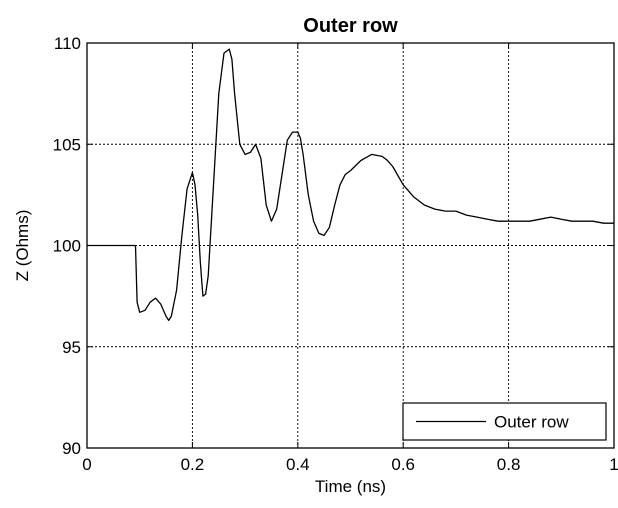 Image resolution: width=618 pixels, height=508 pixels. Describe the element at coordinates (403, 464) in the screenshot. I see `x-tick-label: 0.6` at that location.